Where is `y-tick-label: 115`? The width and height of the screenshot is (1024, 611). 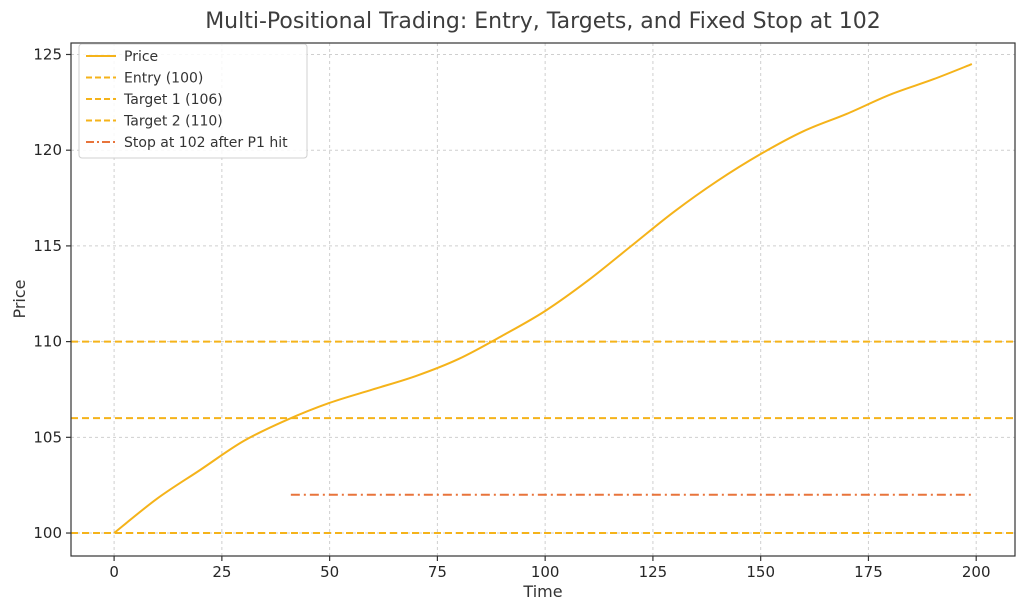 y-tick-label: 115 is located at coordinates (47, 246).